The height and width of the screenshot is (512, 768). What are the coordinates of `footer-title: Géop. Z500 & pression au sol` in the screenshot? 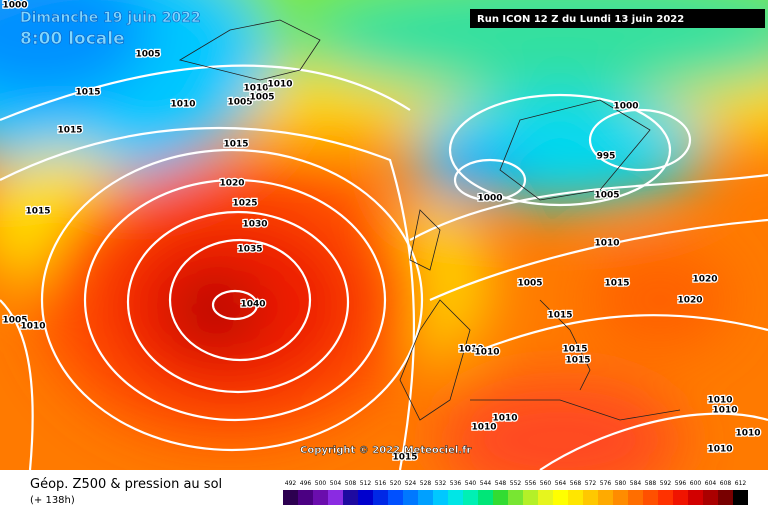 It's located at (126, 484).